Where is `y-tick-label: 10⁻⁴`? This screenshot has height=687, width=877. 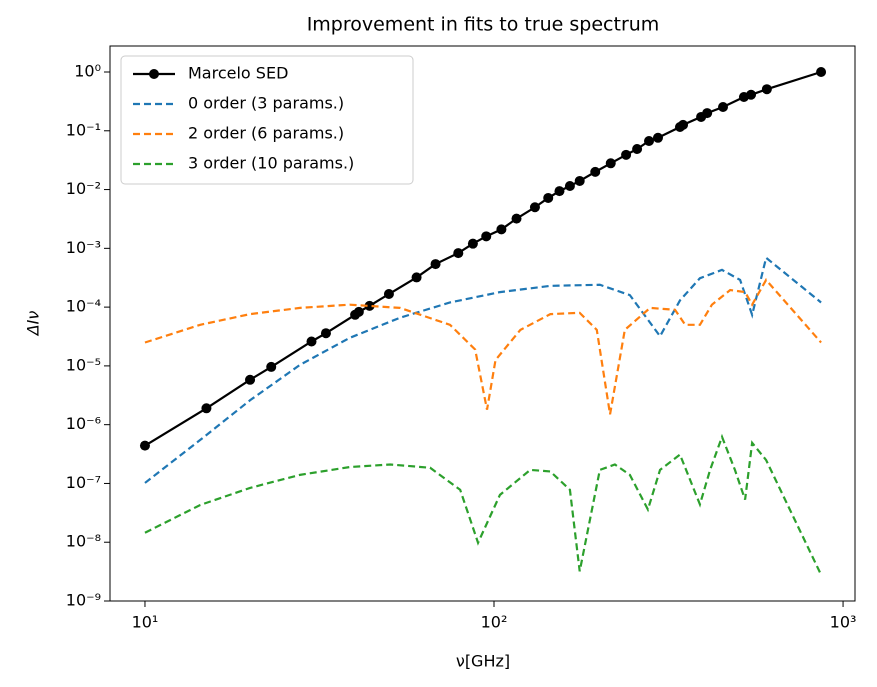 y-tick-label: 10⁻⁴ is located at coordinates (83, 306).